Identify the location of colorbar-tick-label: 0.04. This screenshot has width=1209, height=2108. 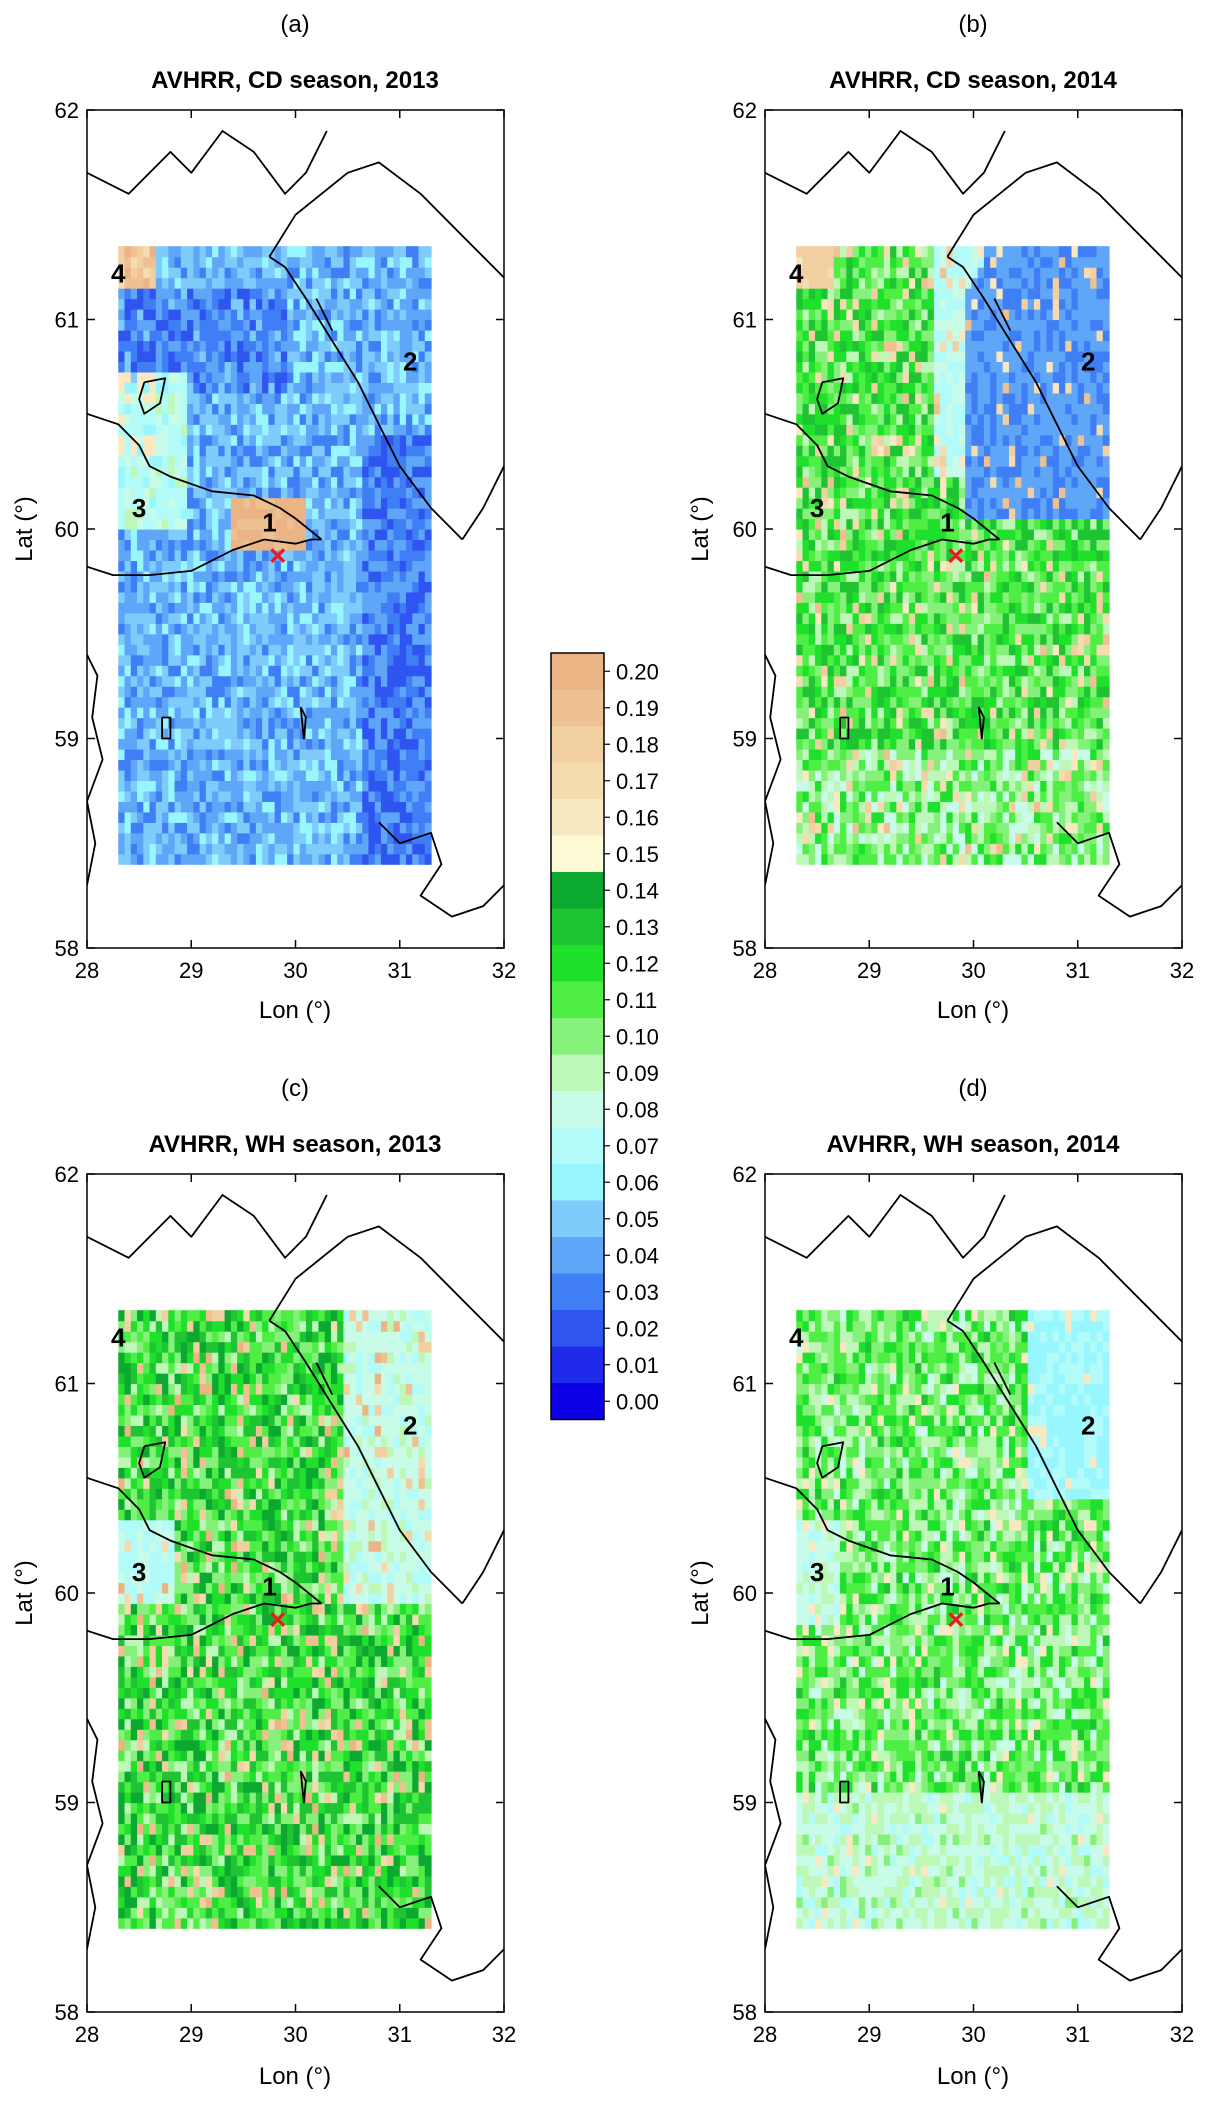
(637, 1255).